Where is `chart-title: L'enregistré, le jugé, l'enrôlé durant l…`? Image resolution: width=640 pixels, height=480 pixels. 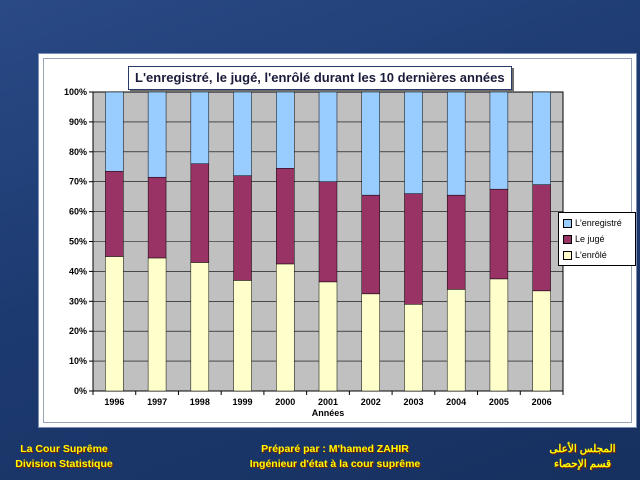
chart-title: L'enregistré, le jugé, l'enrôlé durant l… is located at coordinates (320, 78).